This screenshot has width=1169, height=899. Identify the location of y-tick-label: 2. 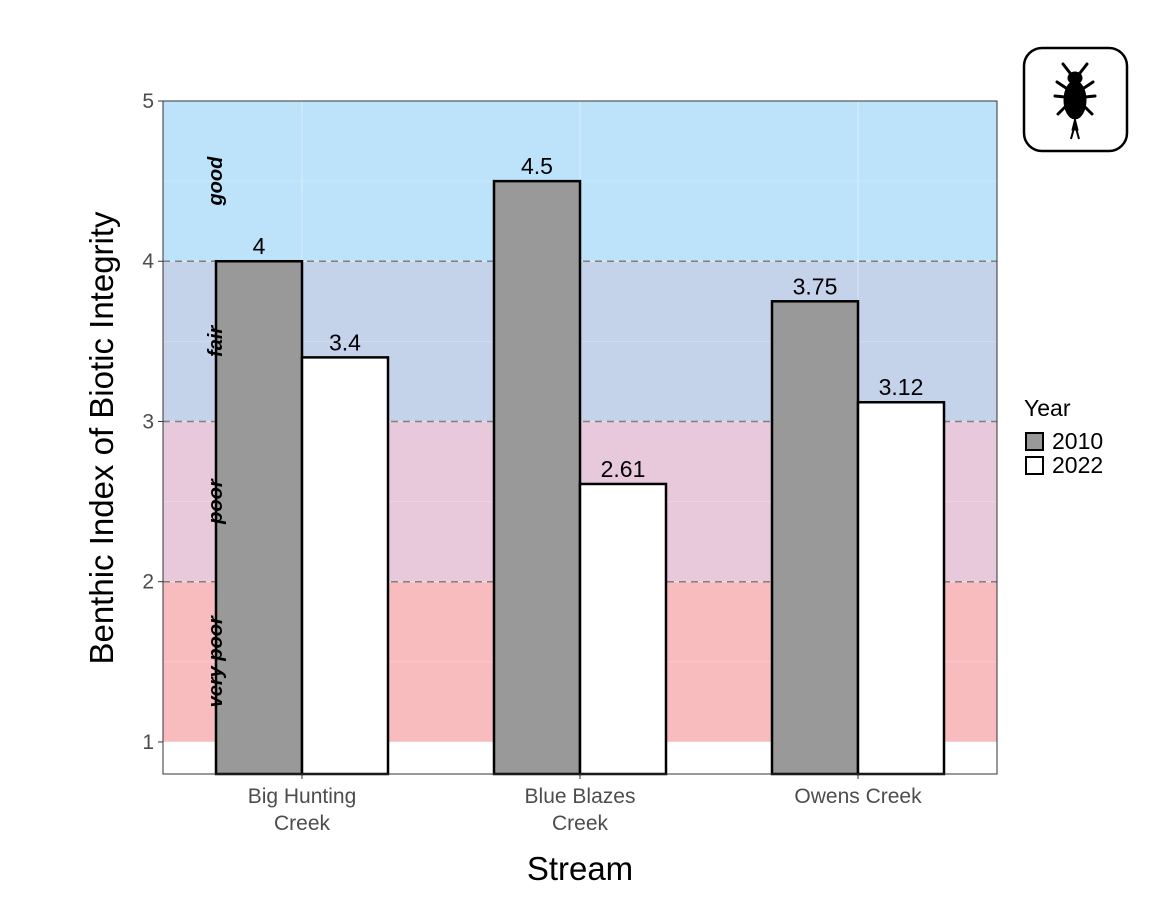
(148, 582).